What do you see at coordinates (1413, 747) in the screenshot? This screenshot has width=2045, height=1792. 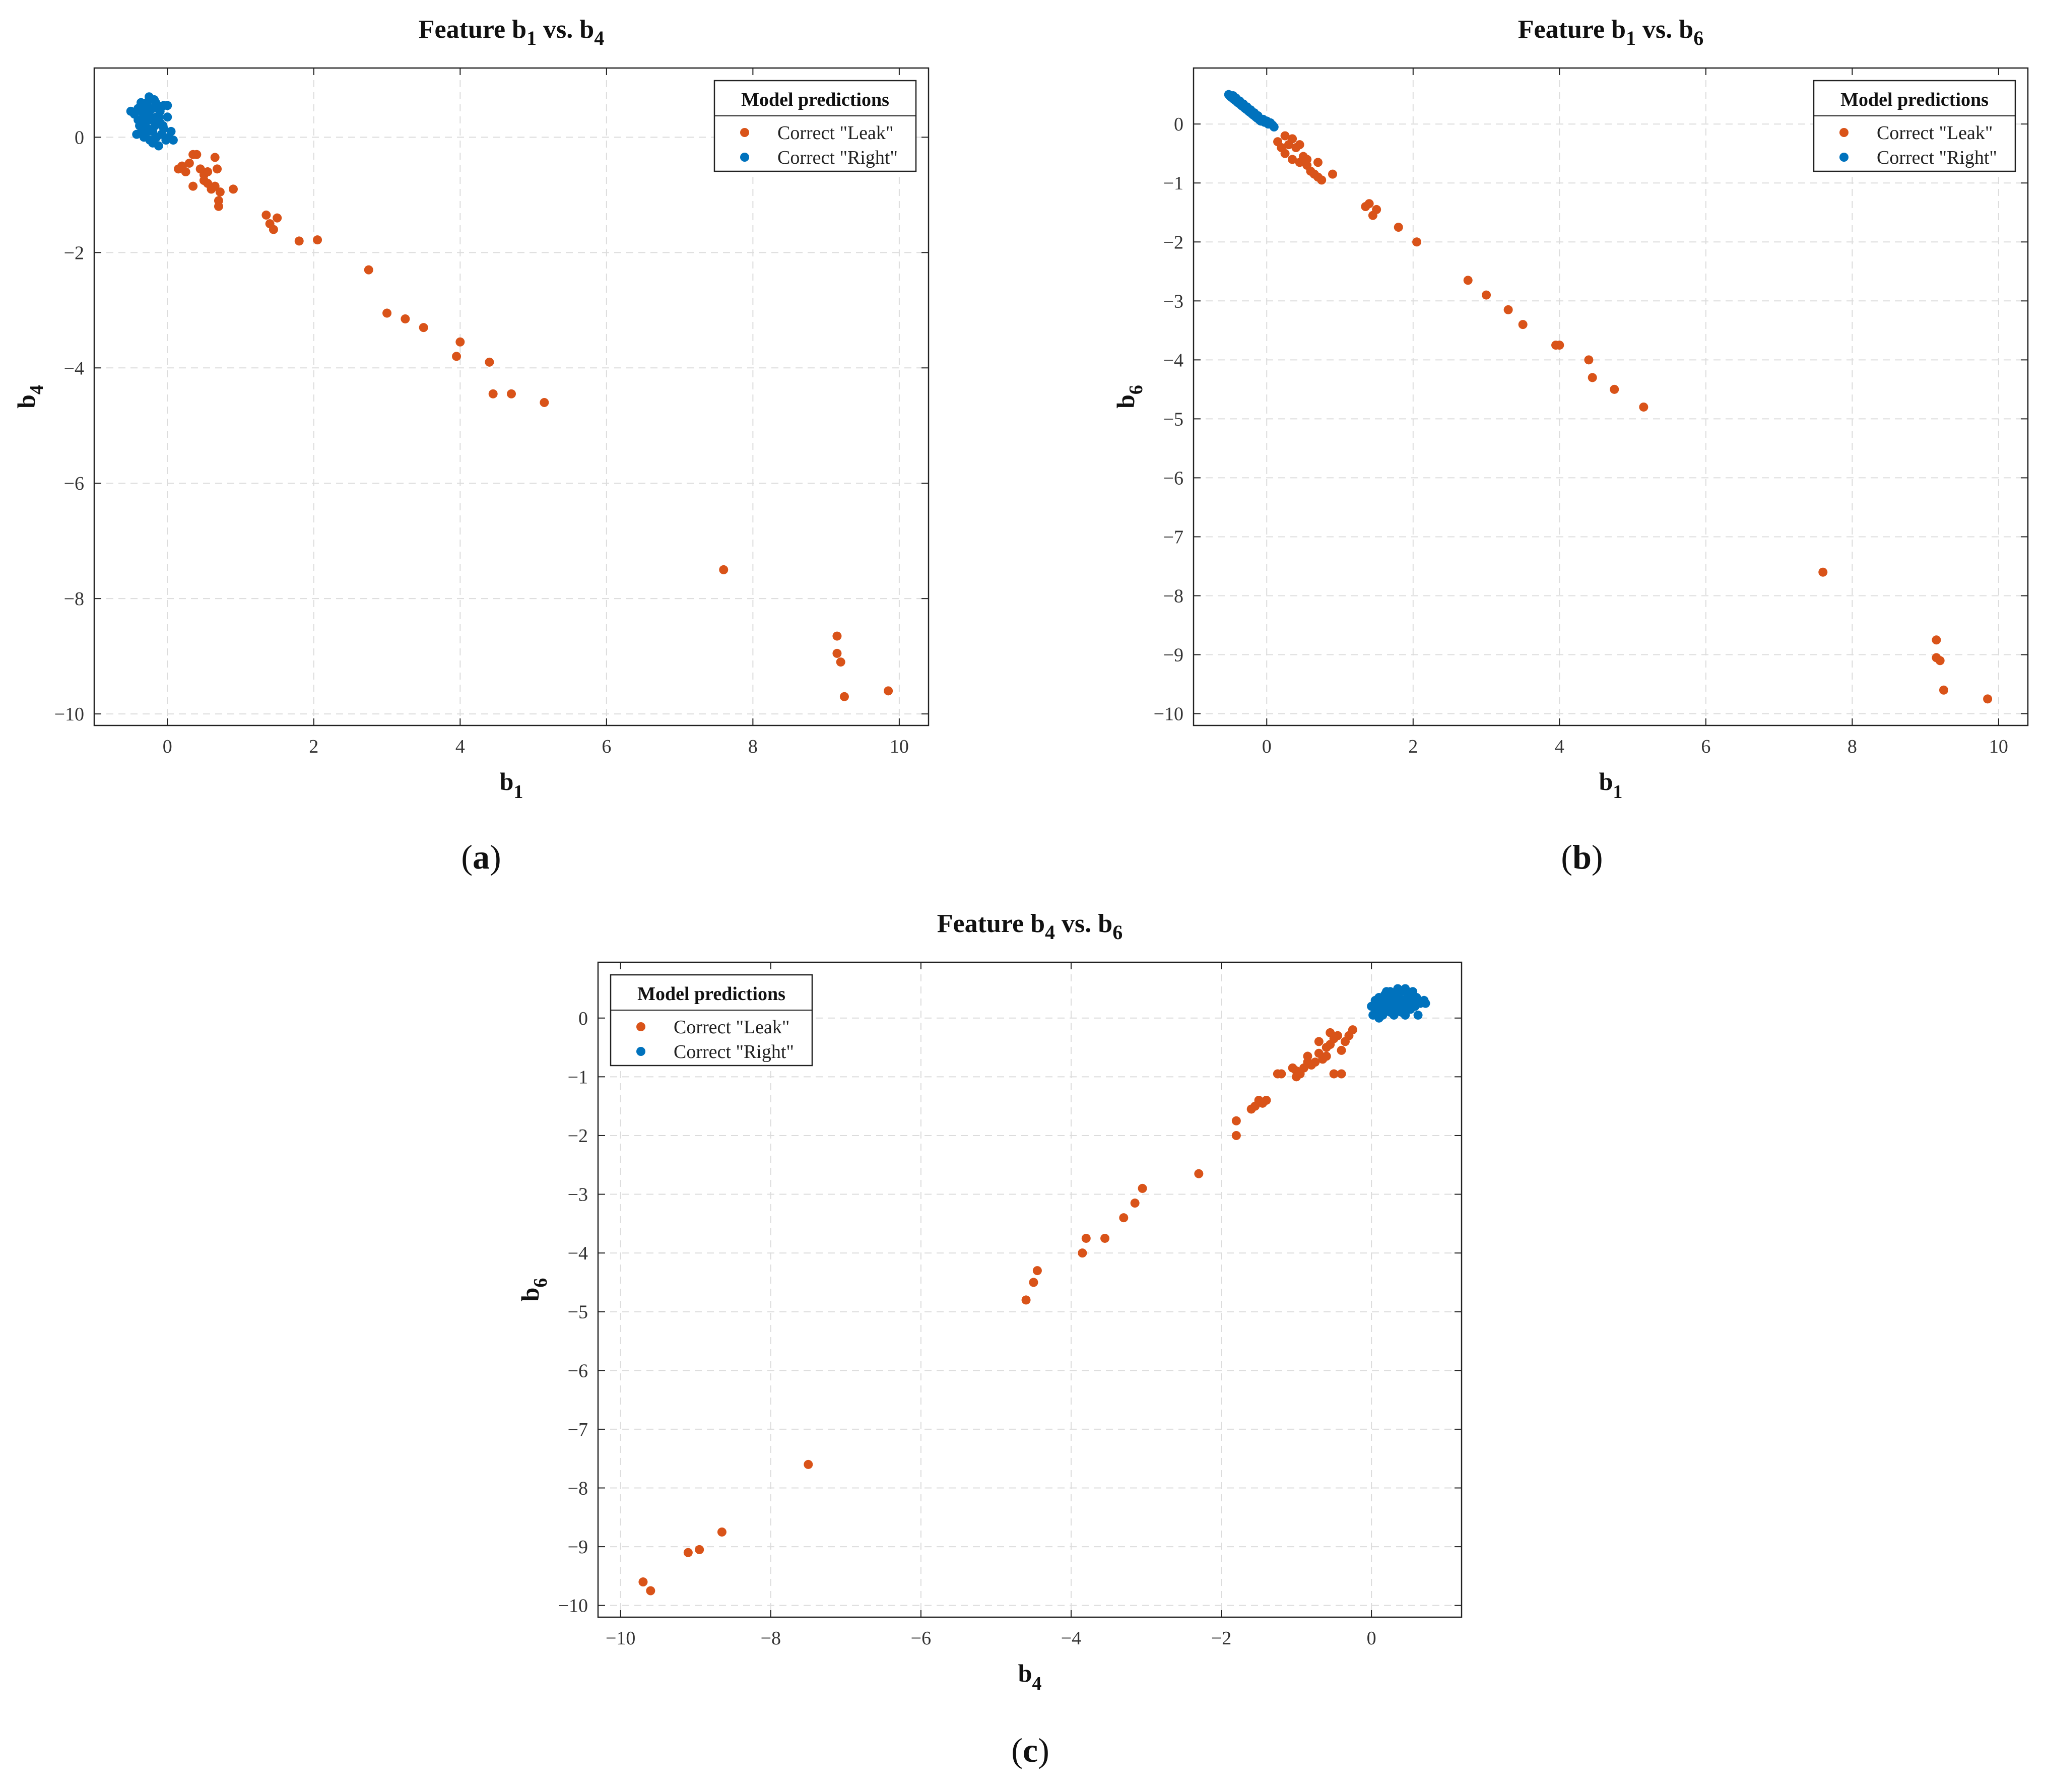 I see `x-tick-label: 2` at bounding box center [1413, 747].